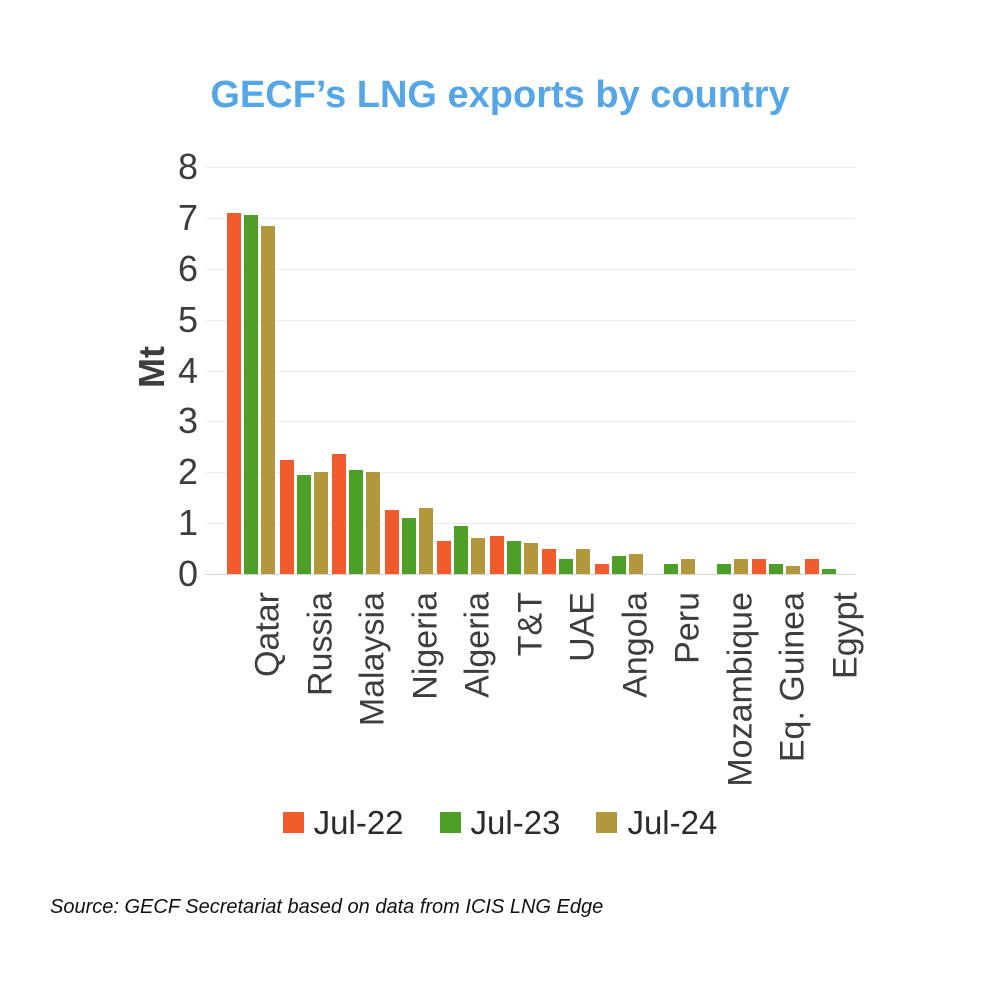 Image resolution: width=1000 pixels, height=1000 pixels. Describe the element at coordinates (425, 646) in the screenshot. I see `x-axis-category-label-nigeria: Nigeria` at that location.